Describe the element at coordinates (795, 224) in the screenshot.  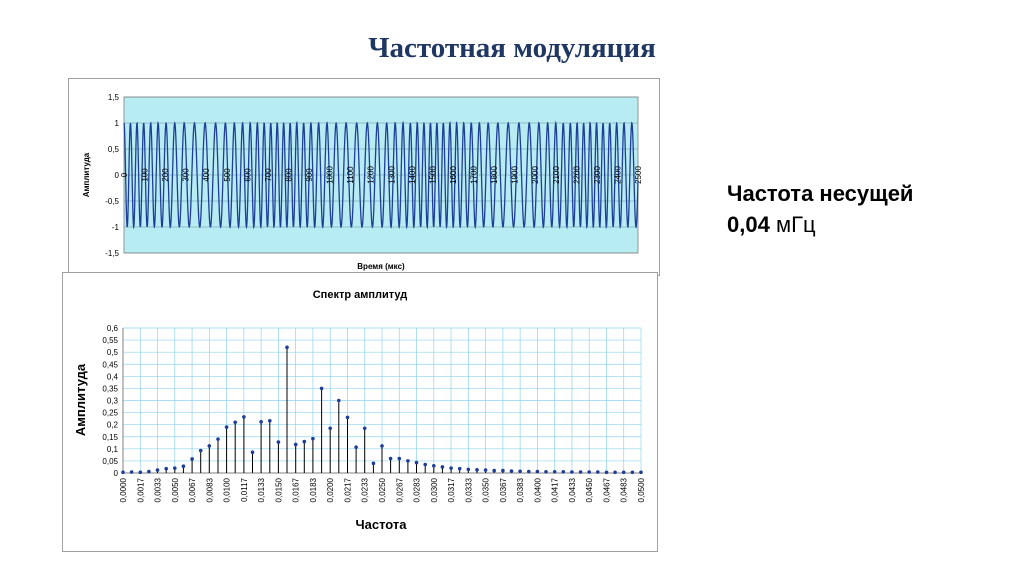
I see `carrier-unit: мГц` at that location.